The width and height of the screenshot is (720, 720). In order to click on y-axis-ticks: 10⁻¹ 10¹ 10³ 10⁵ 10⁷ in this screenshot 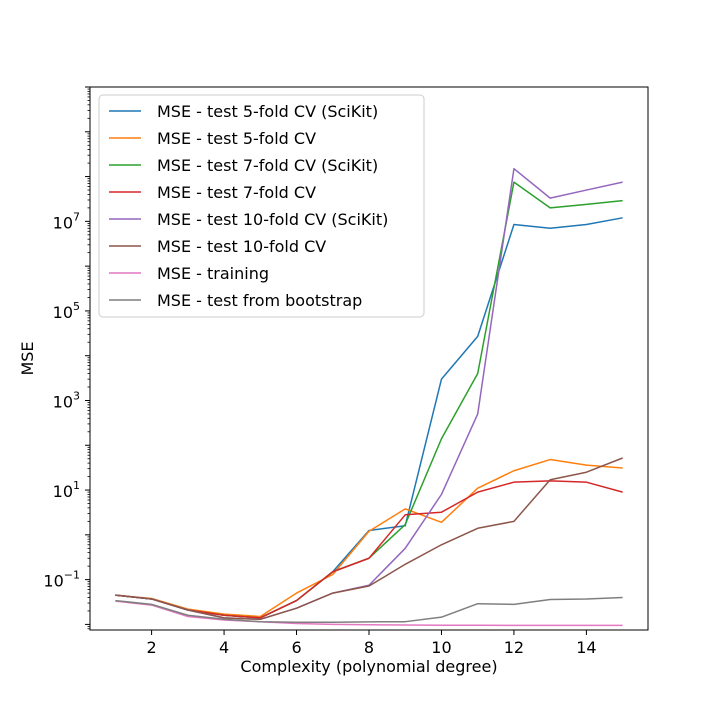, I will do `click(66, 358)`.